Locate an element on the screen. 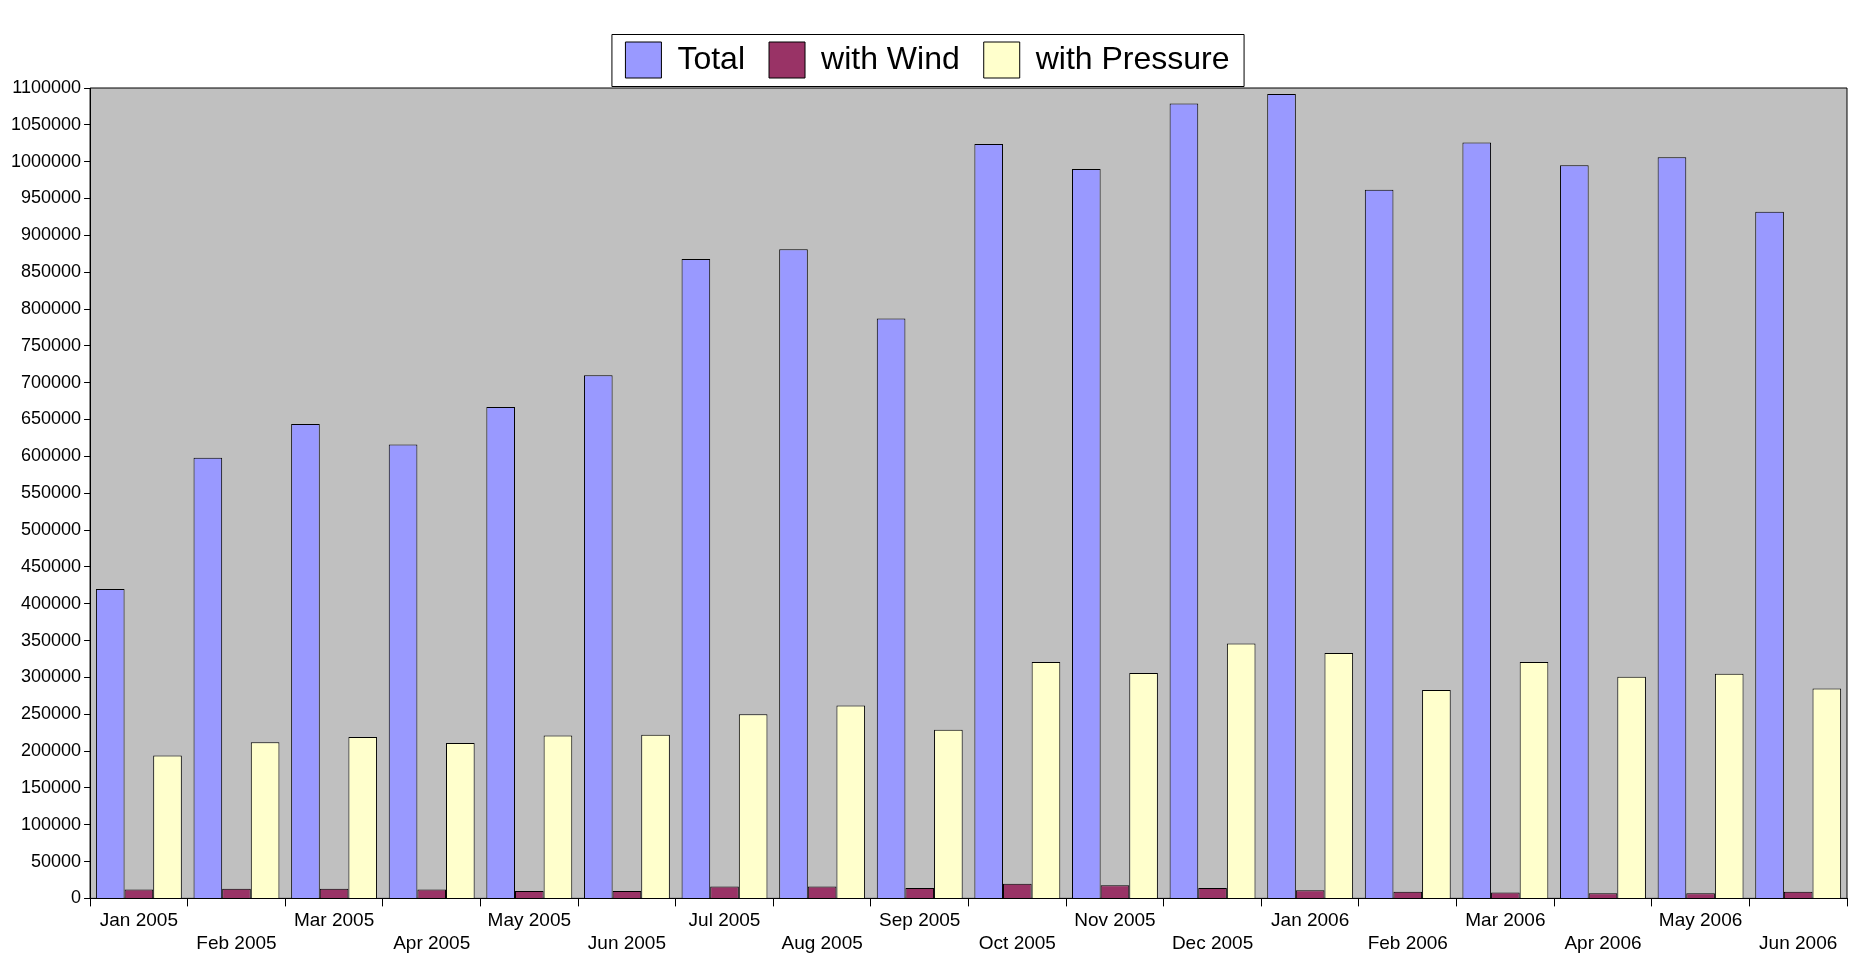 Image resolution: width=1863 pixels, height=966 pixels. y-tick-label: 150000 is located at coordinates (51, 786).